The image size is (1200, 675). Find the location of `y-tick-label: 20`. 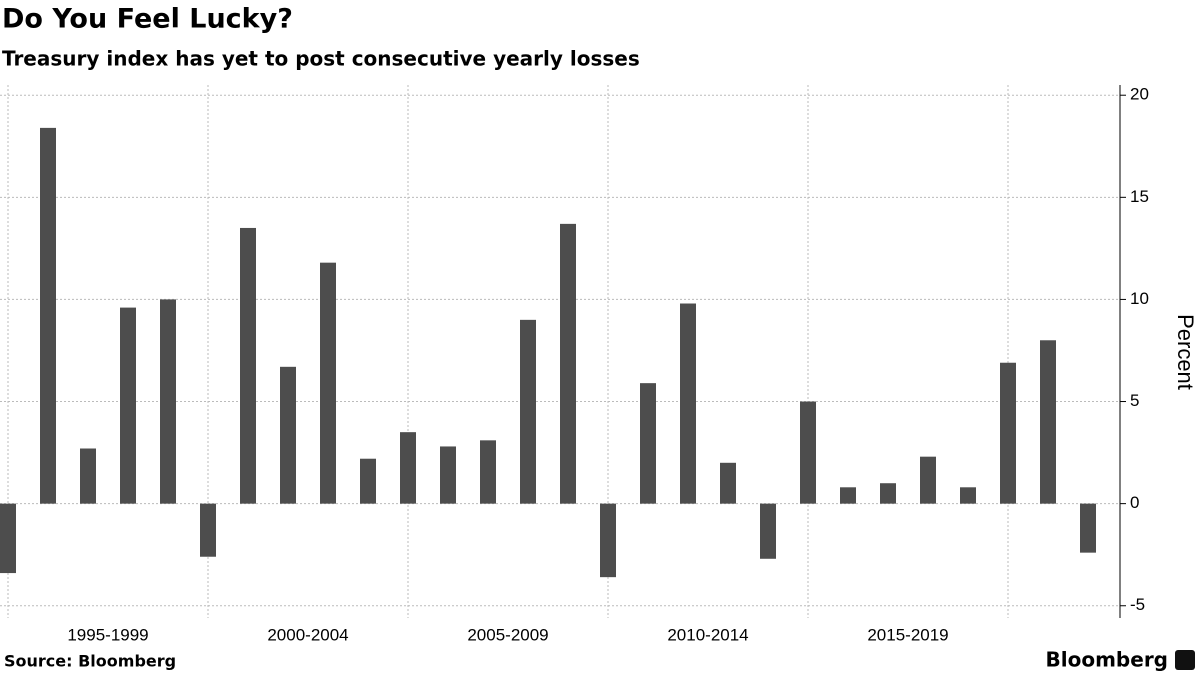

y-tick-label: 20 is located at coordinates (1139, 94).